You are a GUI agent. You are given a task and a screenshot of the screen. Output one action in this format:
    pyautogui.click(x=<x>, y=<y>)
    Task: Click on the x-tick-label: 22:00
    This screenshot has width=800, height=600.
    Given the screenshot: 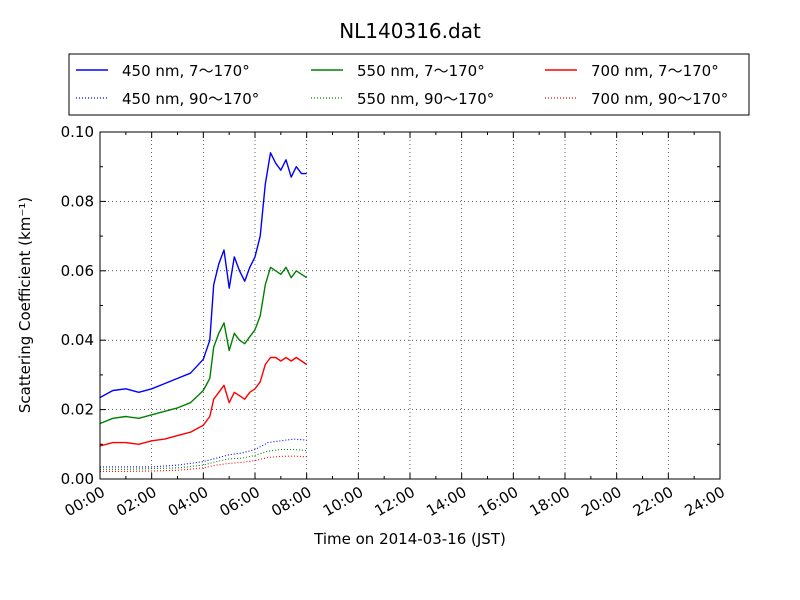 What is the action you would take?
    pyautogui.click(x=653, y=501)
    